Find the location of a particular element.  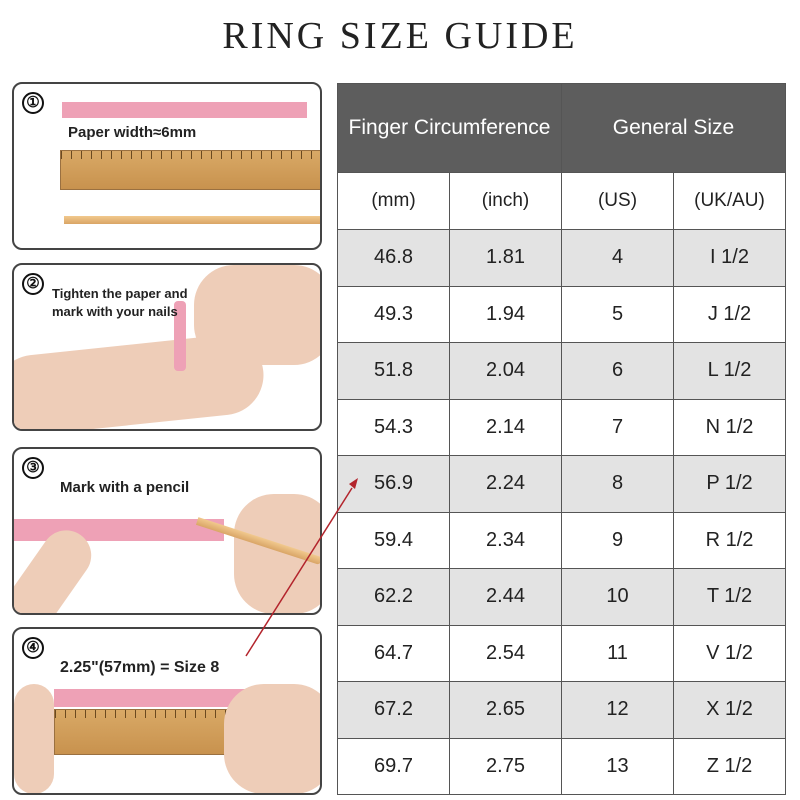

finger-image is located at coordinates (34, 738).